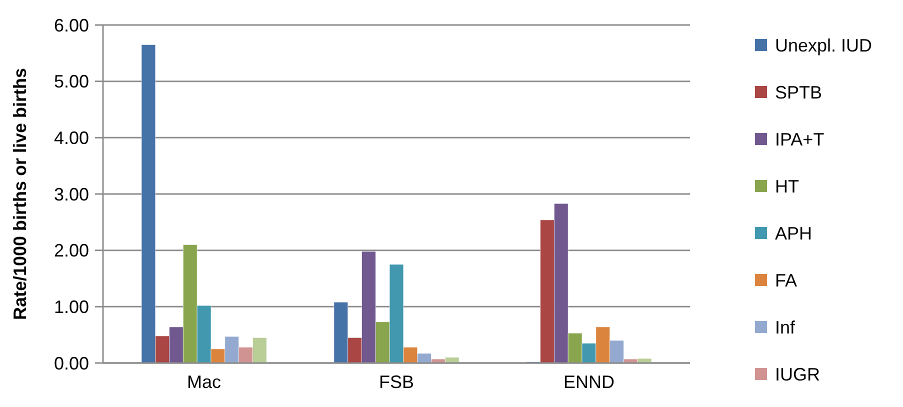 The image size is (903, 407). Describe the element at coordinates (797, 374) in the screenshot. I see `legend-label: IUGR` at that location.